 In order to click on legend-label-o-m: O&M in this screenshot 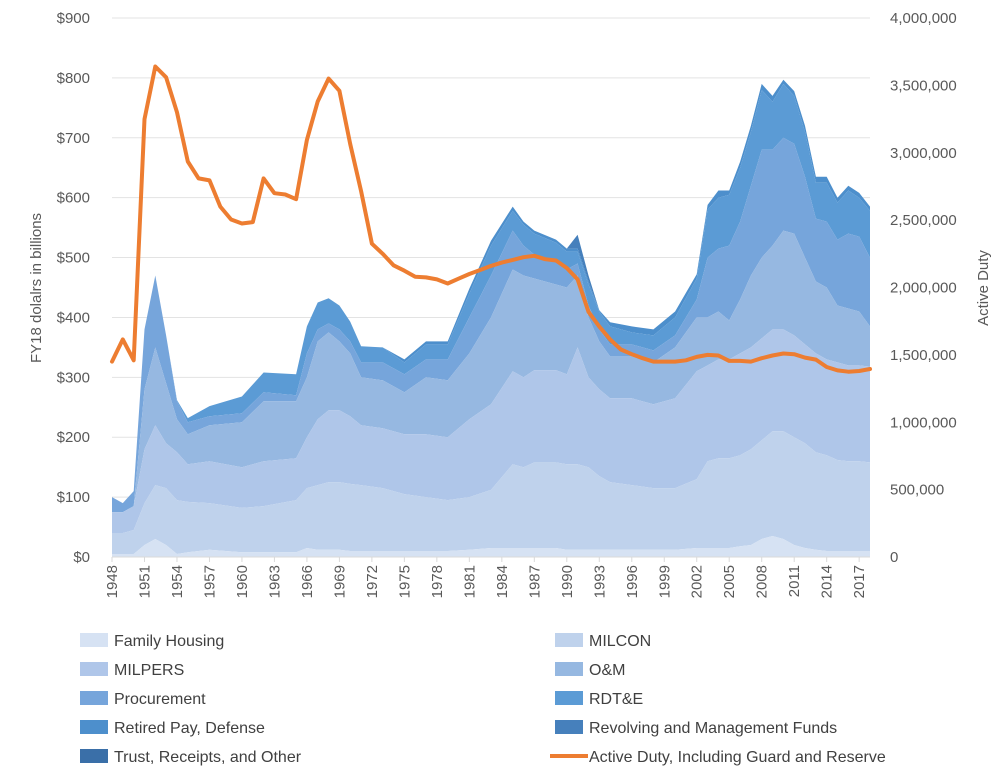, I will do `click(607, 670)`.